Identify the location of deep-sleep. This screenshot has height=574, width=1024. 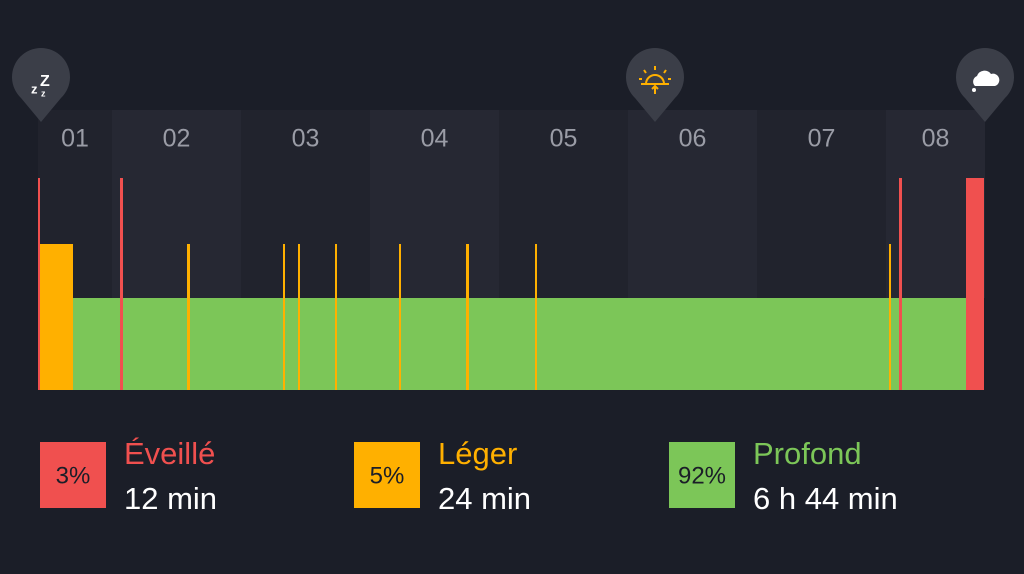
(519, 344).